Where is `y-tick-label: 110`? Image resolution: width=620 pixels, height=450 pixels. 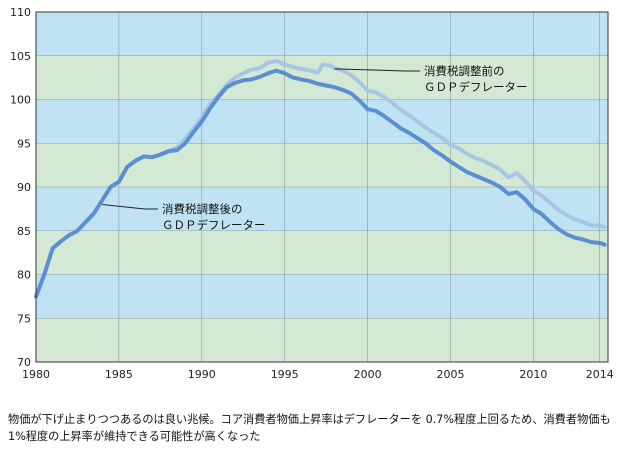 y-tick-label: 110 is located at coordinates (20, 12).